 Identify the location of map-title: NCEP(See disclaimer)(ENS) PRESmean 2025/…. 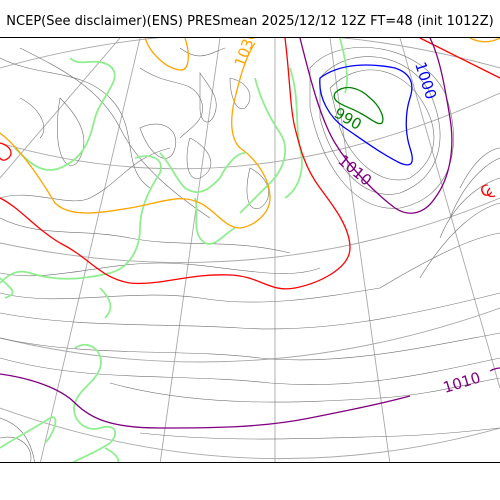
(250, 21).